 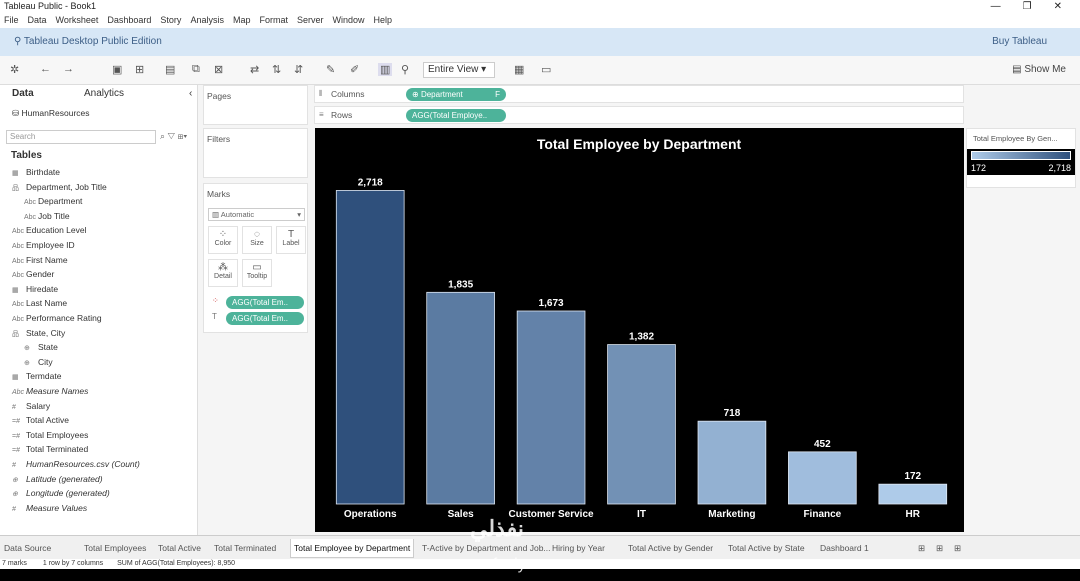 I want to click on field-item: Abc Department, so click(x=53, y=201).